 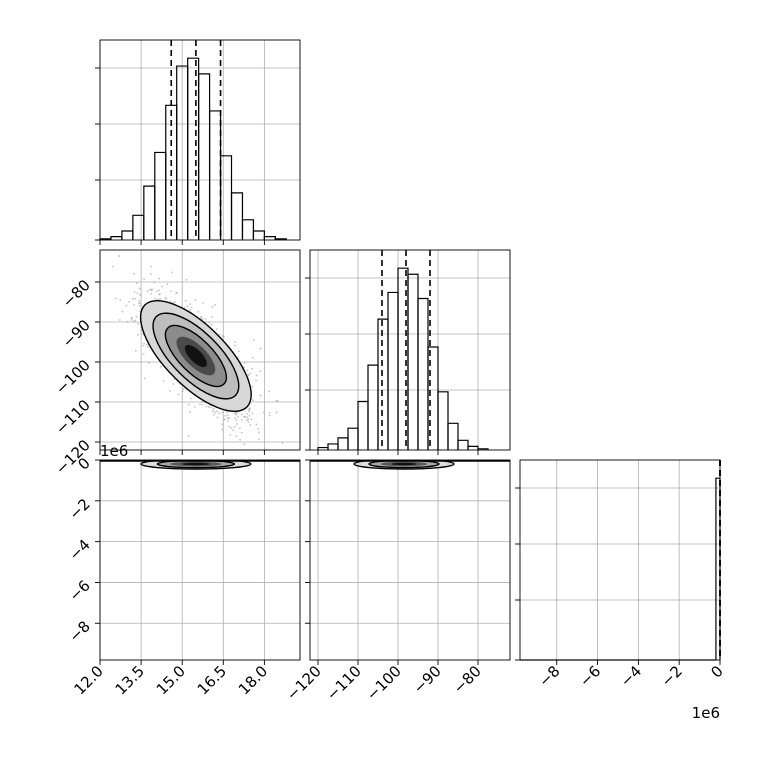 I want to click on y-tick-label: −6, so click(x=79, y=591).